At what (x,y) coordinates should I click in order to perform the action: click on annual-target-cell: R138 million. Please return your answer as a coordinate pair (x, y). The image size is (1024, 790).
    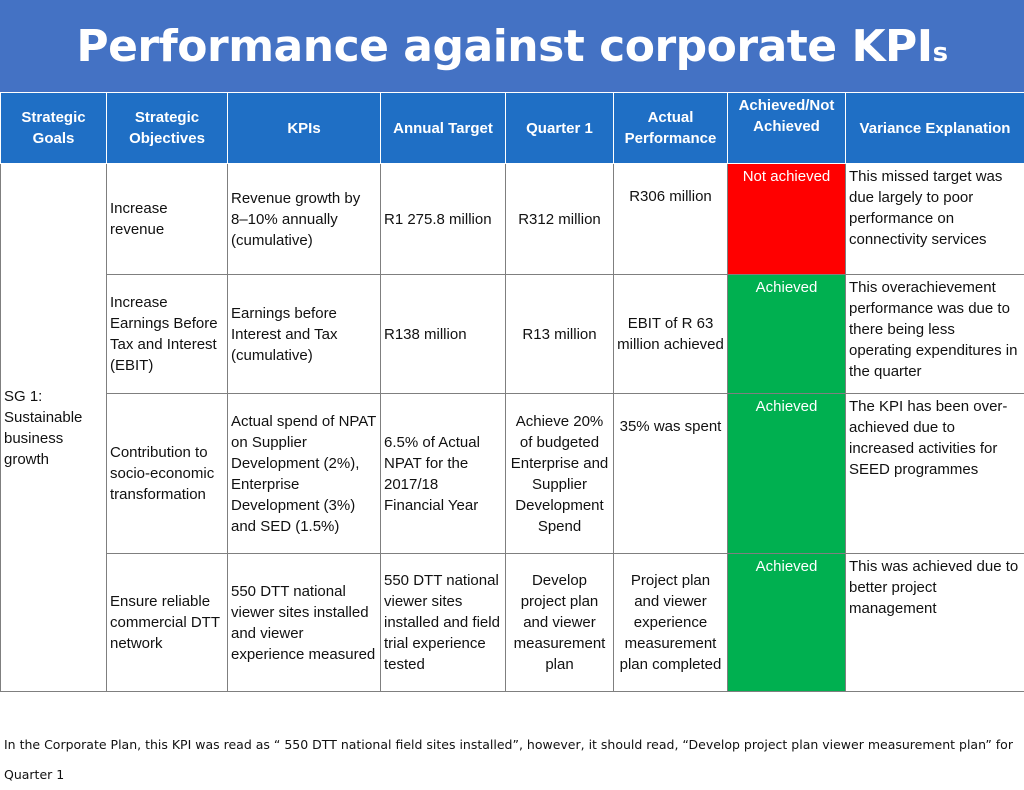
    Looking at the image, I should click on (443, 334).